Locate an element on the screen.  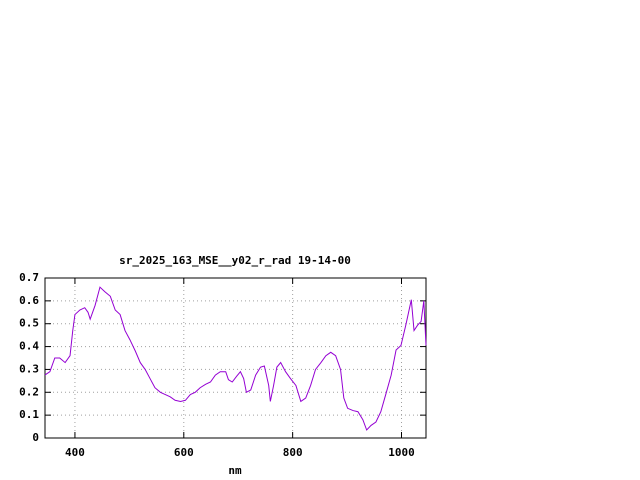
x-tick-label: 600 is located at coordinates (184, 452).